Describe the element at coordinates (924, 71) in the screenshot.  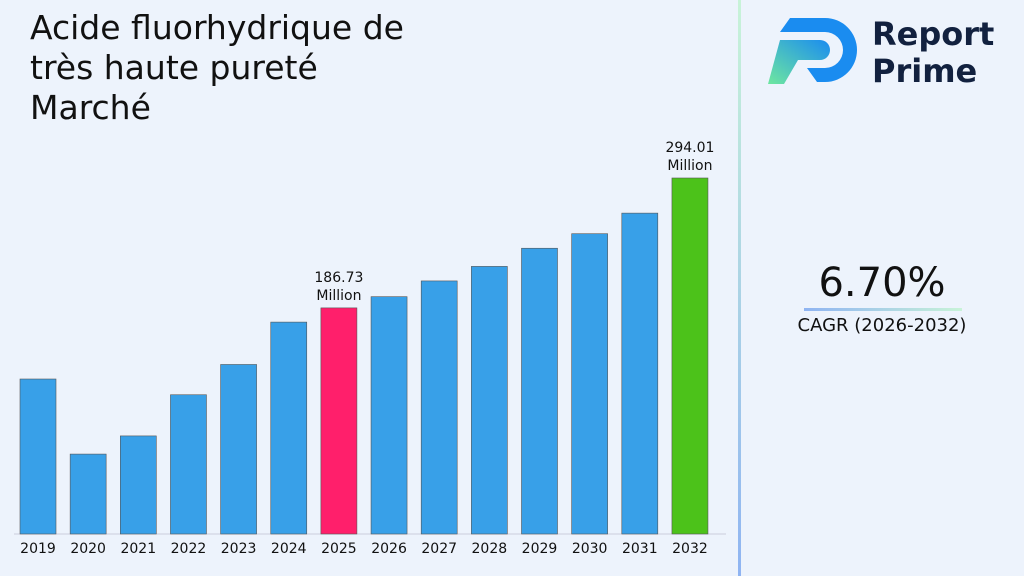
I see `logo-text: Prime` at that location.